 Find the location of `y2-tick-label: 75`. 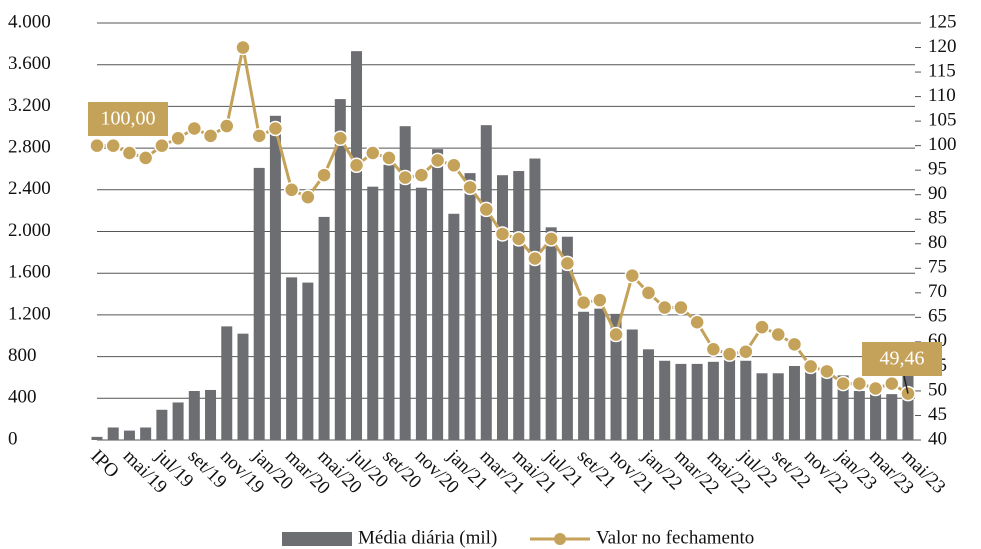

y2-tick-label: 75 is located at coordinates (937, 267).